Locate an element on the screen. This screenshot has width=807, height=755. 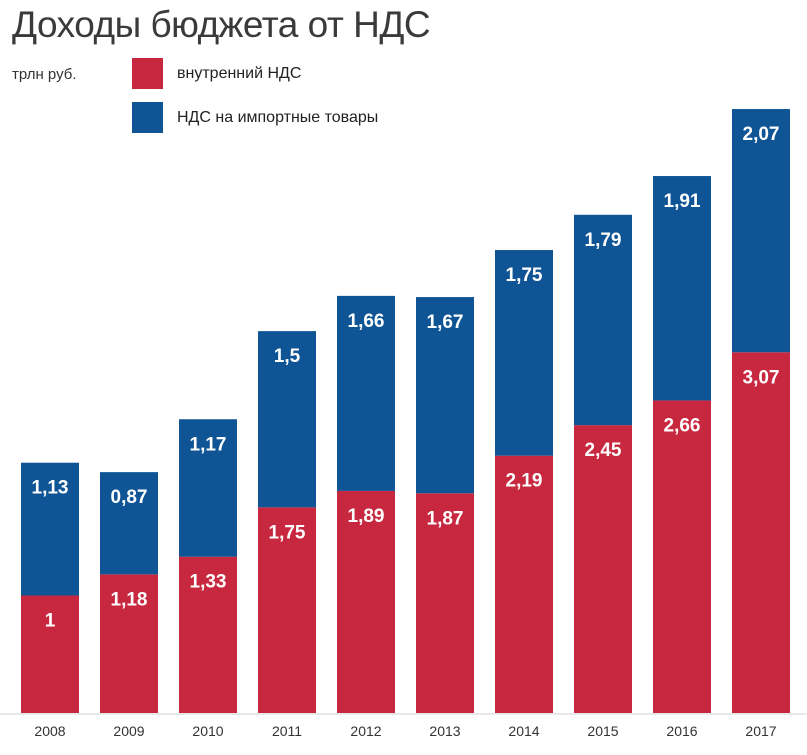
data-label-domestic-vat-2009: 1,18 is located at coordinates (129, 599).